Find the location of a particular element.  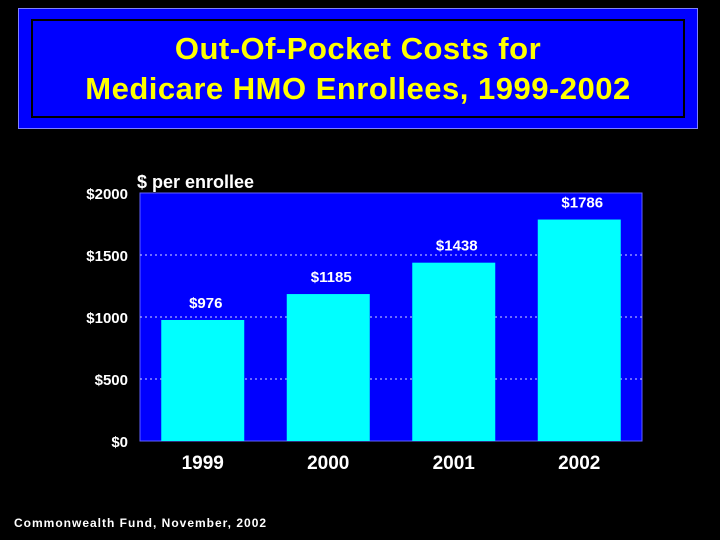

y-tick-label: $0 is located at coordinates (119, 442).